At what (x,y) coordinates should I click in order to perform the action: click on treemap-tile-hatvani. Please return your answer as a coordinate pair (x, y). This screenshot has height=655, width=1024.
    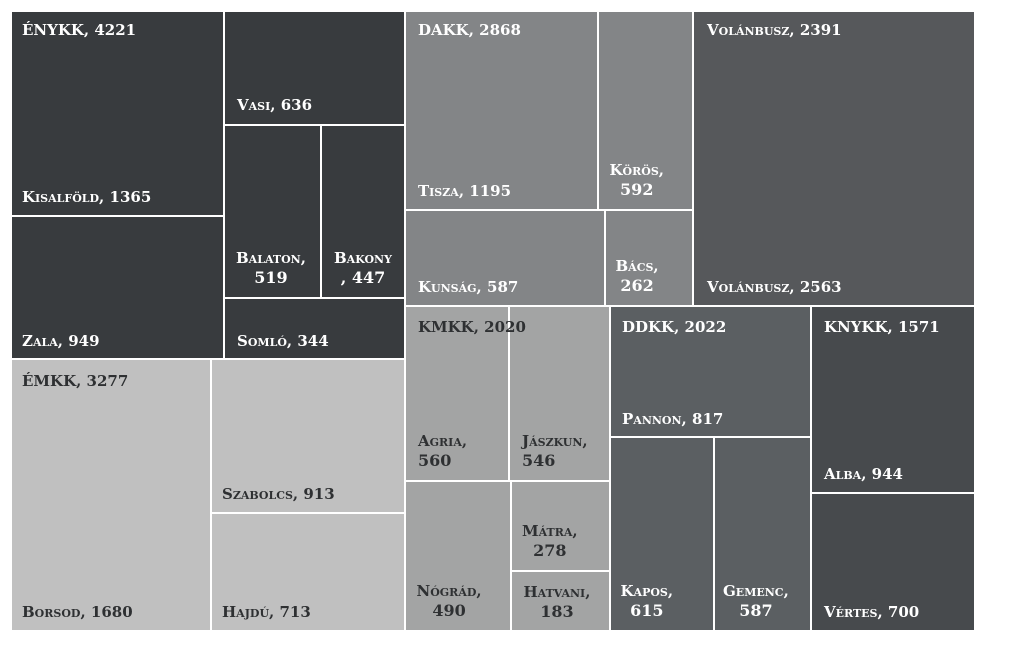
    Looking at the image, I should click on (560, 601).